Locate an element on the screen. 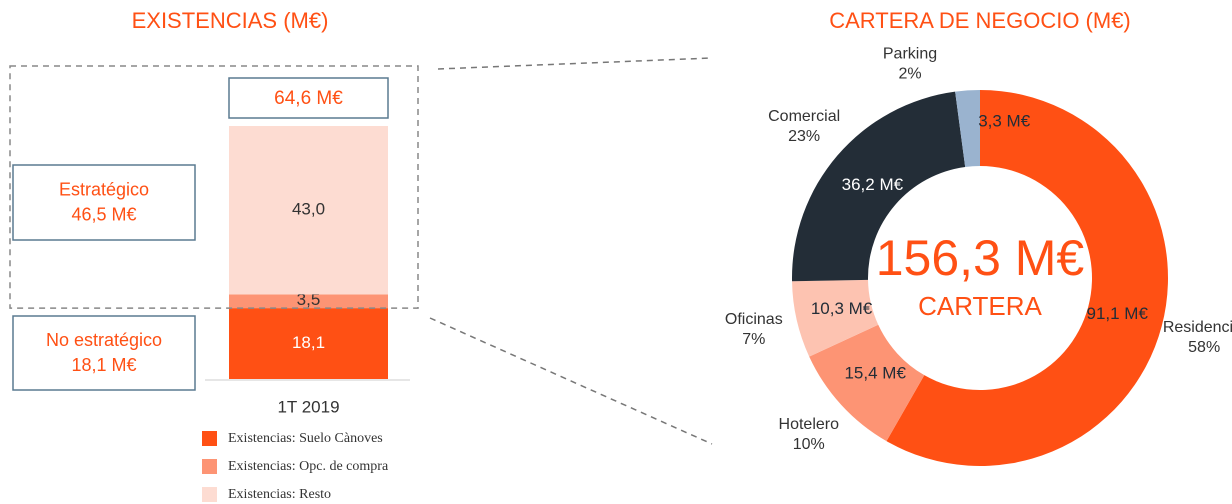  group-value: 46,5 M€ is located at coordinates (103, 214).